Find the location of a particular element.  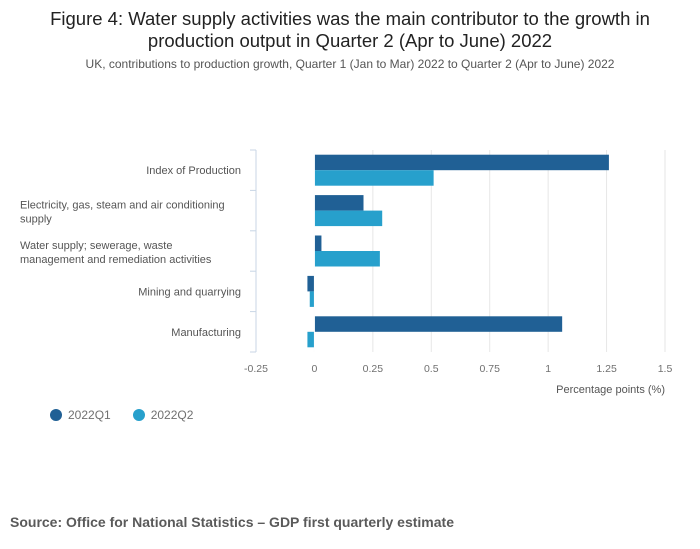

category-label: Index of Production is located at coordinates (193, 171).